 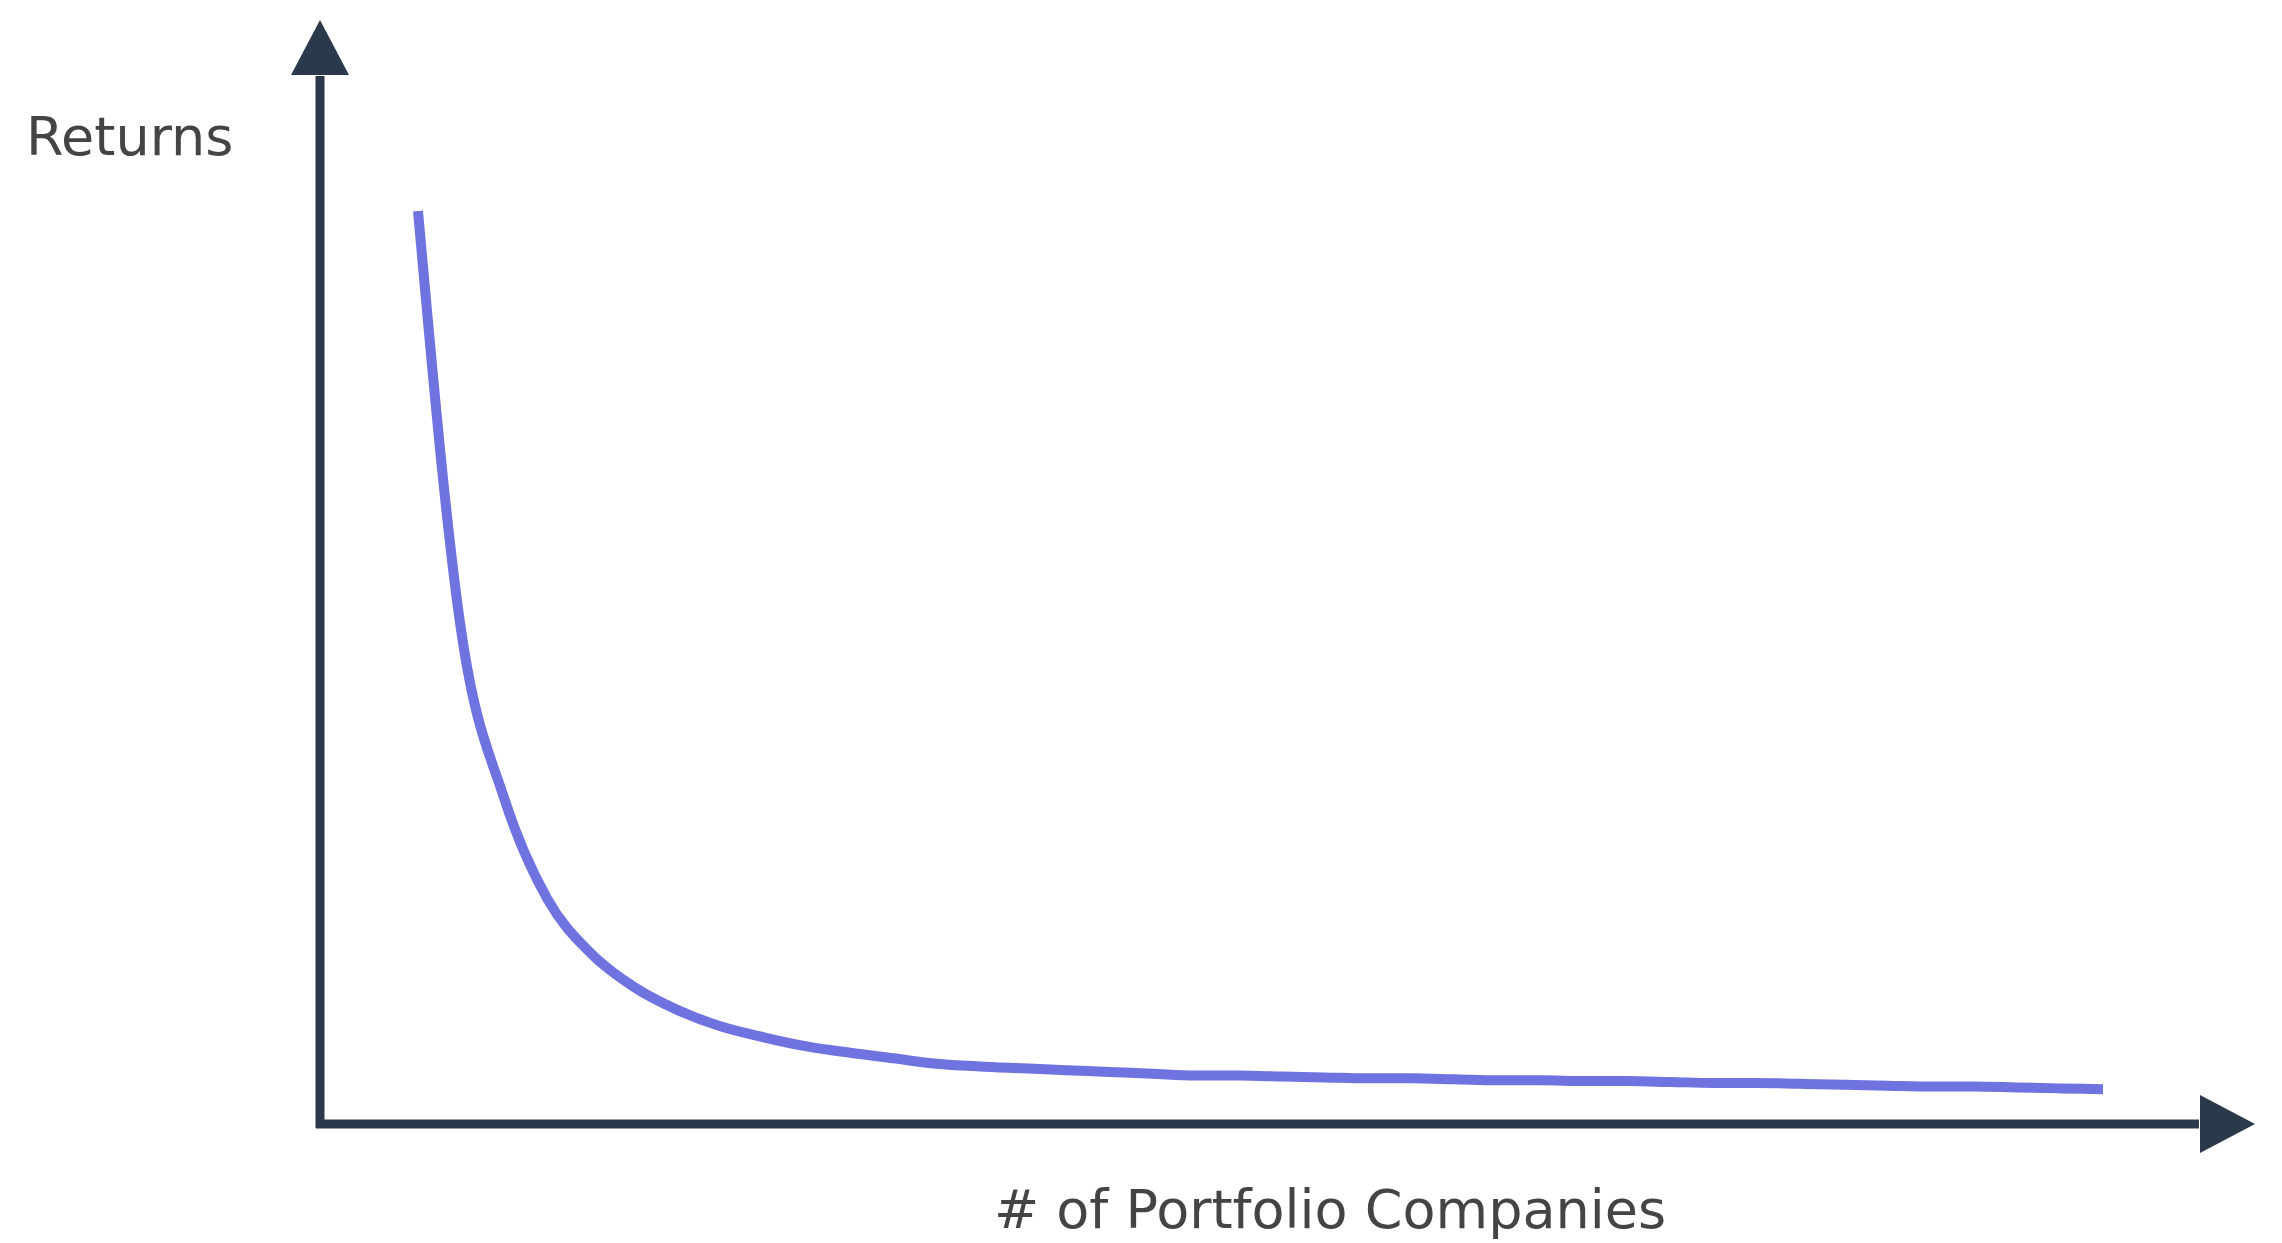 I want to click on y-axis-title: Returns, so click(x=130, y=136).